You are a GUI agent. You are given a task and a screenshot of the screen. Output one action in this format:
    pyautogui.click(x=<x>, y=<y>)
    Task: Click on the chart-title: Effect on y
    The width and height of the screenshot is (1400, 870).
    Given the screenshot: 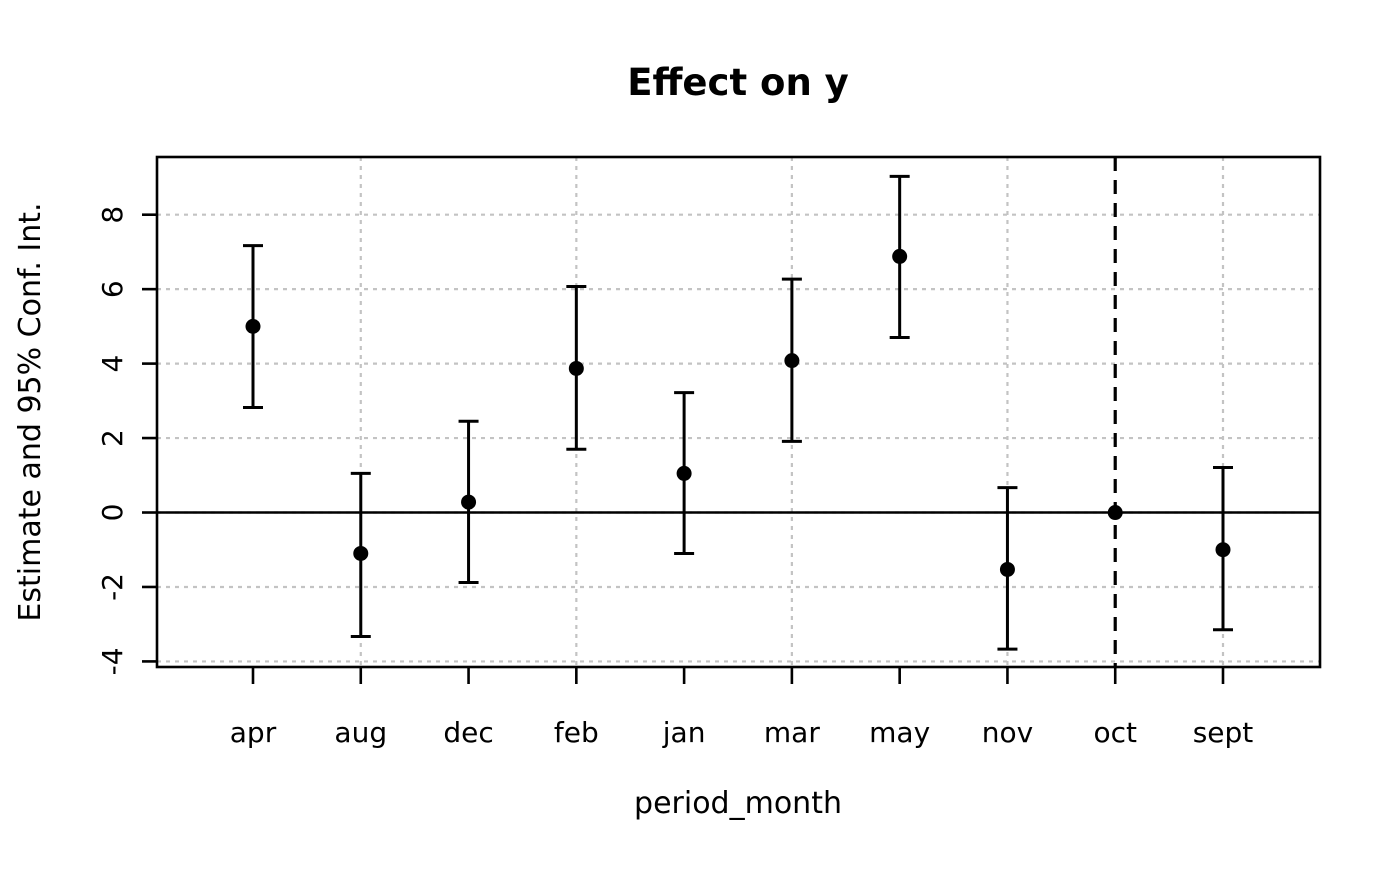 What is the action you would take?
    pyautogui.click(x=738, y=82)
    